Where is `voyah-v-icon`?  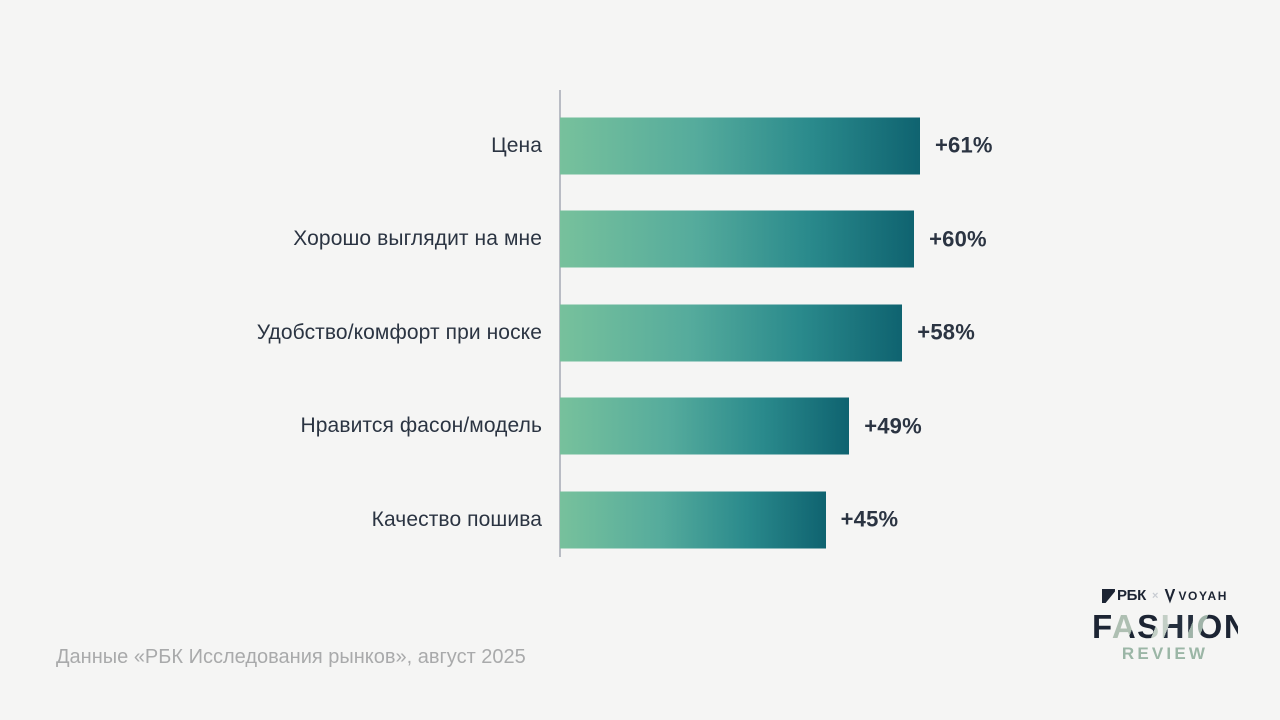 voyah-v-icon is located at coordinates (1170, 596).